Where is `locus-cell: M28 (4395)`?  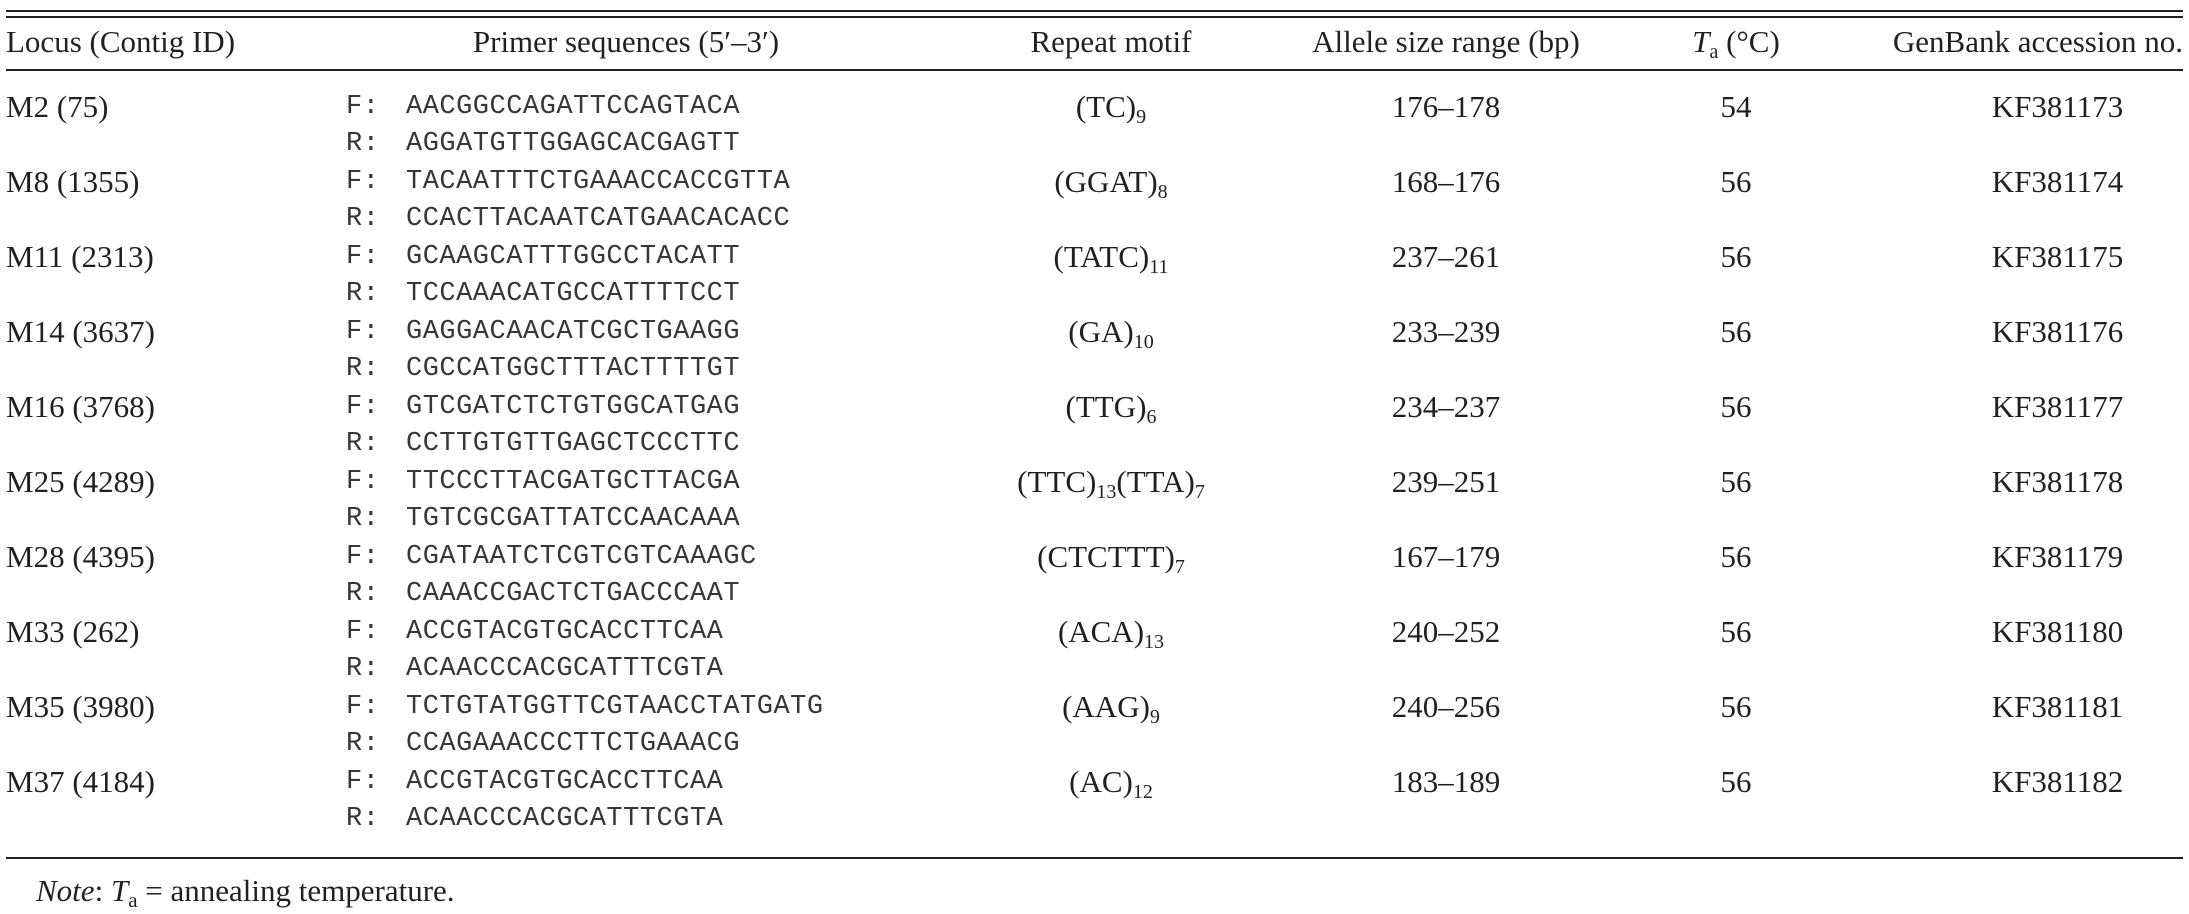 locus-cell: M28 (4395) is located at coordinates (80, 556).